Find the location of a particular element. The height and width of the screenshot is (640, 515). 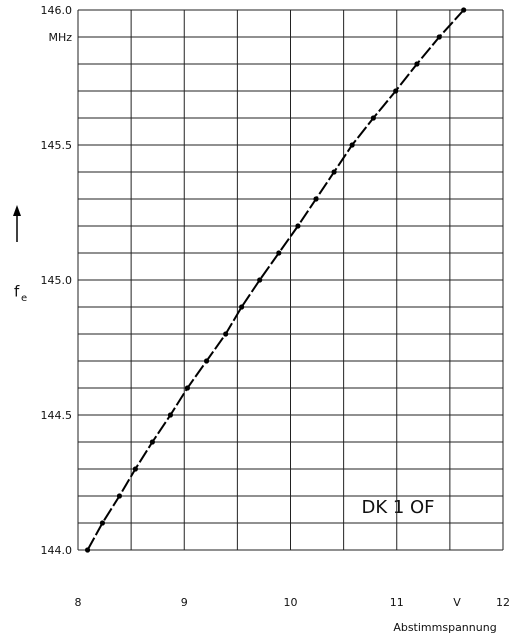

x-unit: V is located at coordinates (457, 602).